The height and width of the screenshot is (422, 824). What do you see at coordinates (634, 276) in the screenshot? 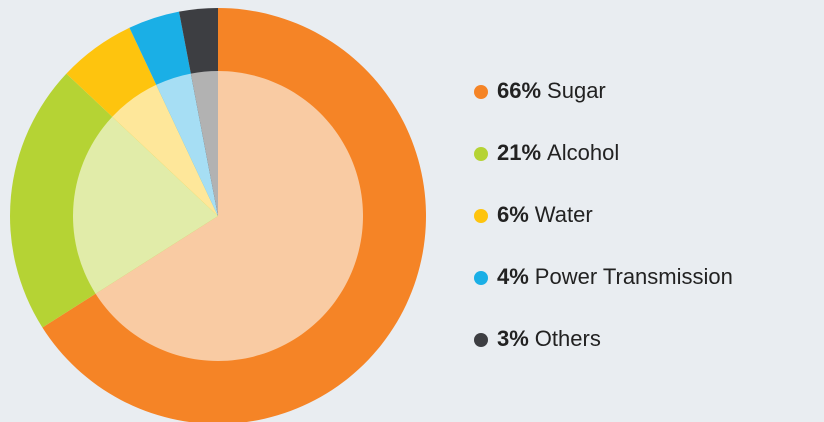
I see `legend-label: Power Transmission` at bounding box center [634, 276].